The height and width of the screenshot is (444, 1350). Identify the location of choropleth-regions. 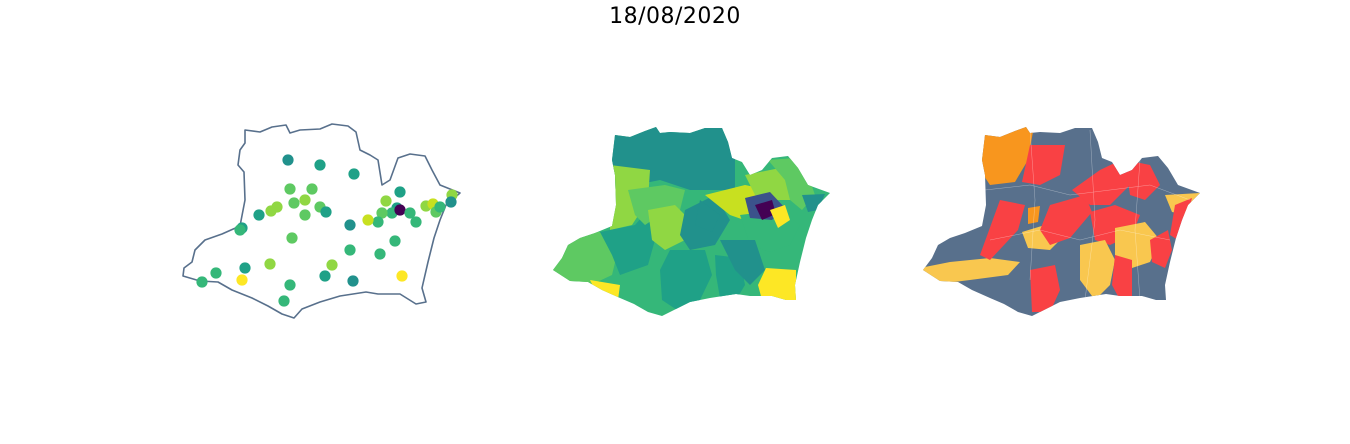
(691, 221).